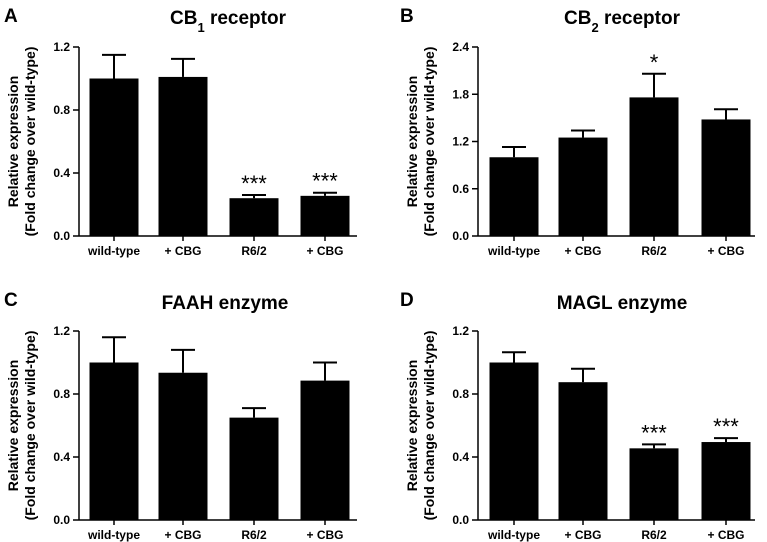 The image size is (767, 542). Describe the element at coordinates (594, 27) in the screenshot. I see `title-subscript: 2` at that location.